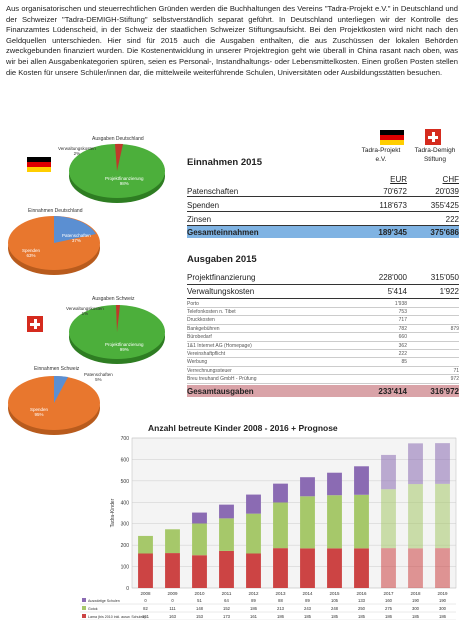  What do you see at coordinates (200, 608) in the screenshot?
I see `chart-data-label: 148` at bounding box center [200, 608].